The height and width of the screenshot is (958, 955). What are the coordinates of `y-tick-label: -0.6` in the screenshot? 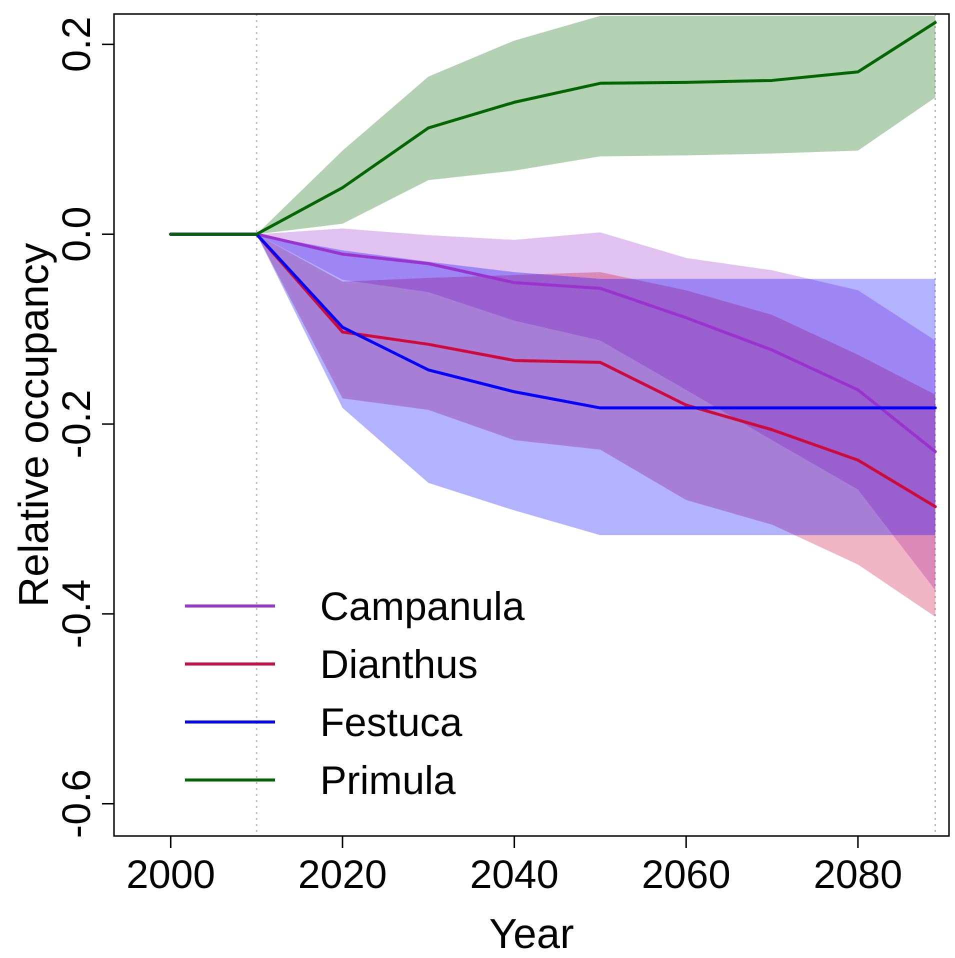 It's located at (77, 803).